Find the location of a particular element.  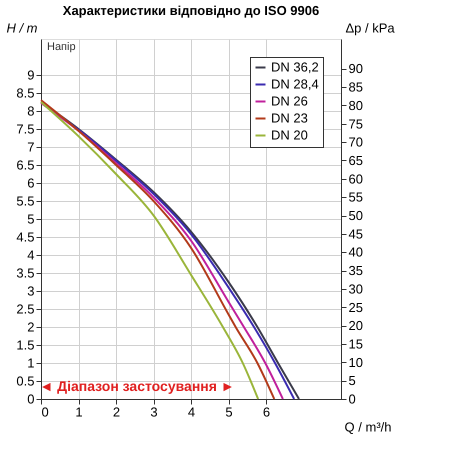

y2-tick-label: 50 is located at coordinates (355, 216).